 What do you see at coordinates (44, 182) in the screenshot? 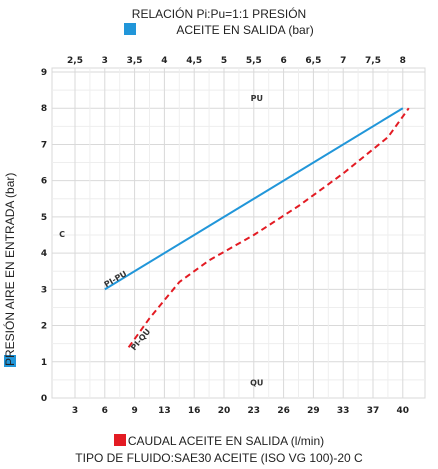
I see `y-tick-6: 6` at bounding box center [44, 182].